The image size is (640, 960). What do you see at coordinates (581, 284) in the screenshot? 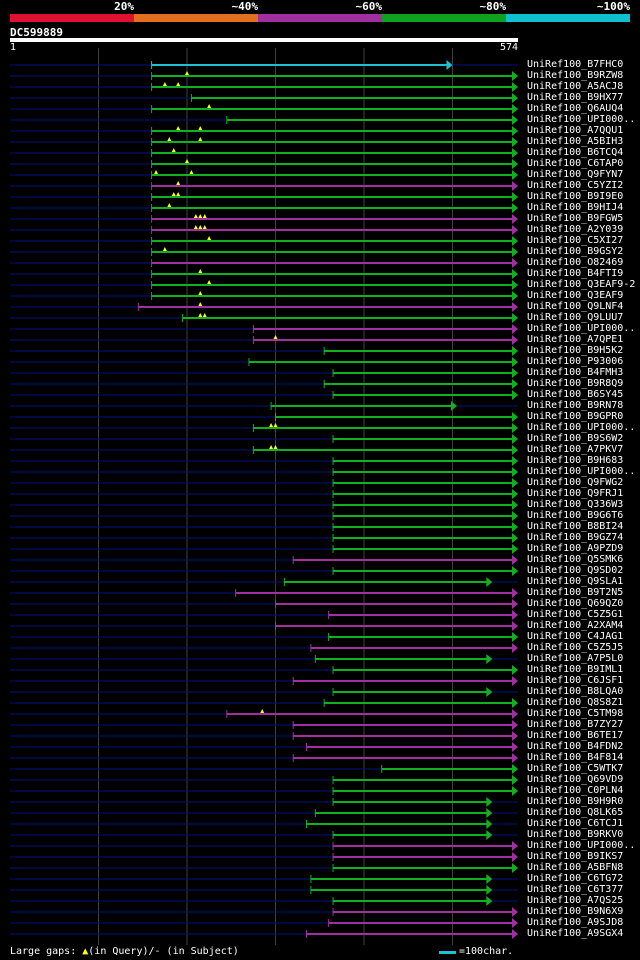
I see `hit-label: UniRef100_Q3EAF9-2` at bounding box center [581, 284].